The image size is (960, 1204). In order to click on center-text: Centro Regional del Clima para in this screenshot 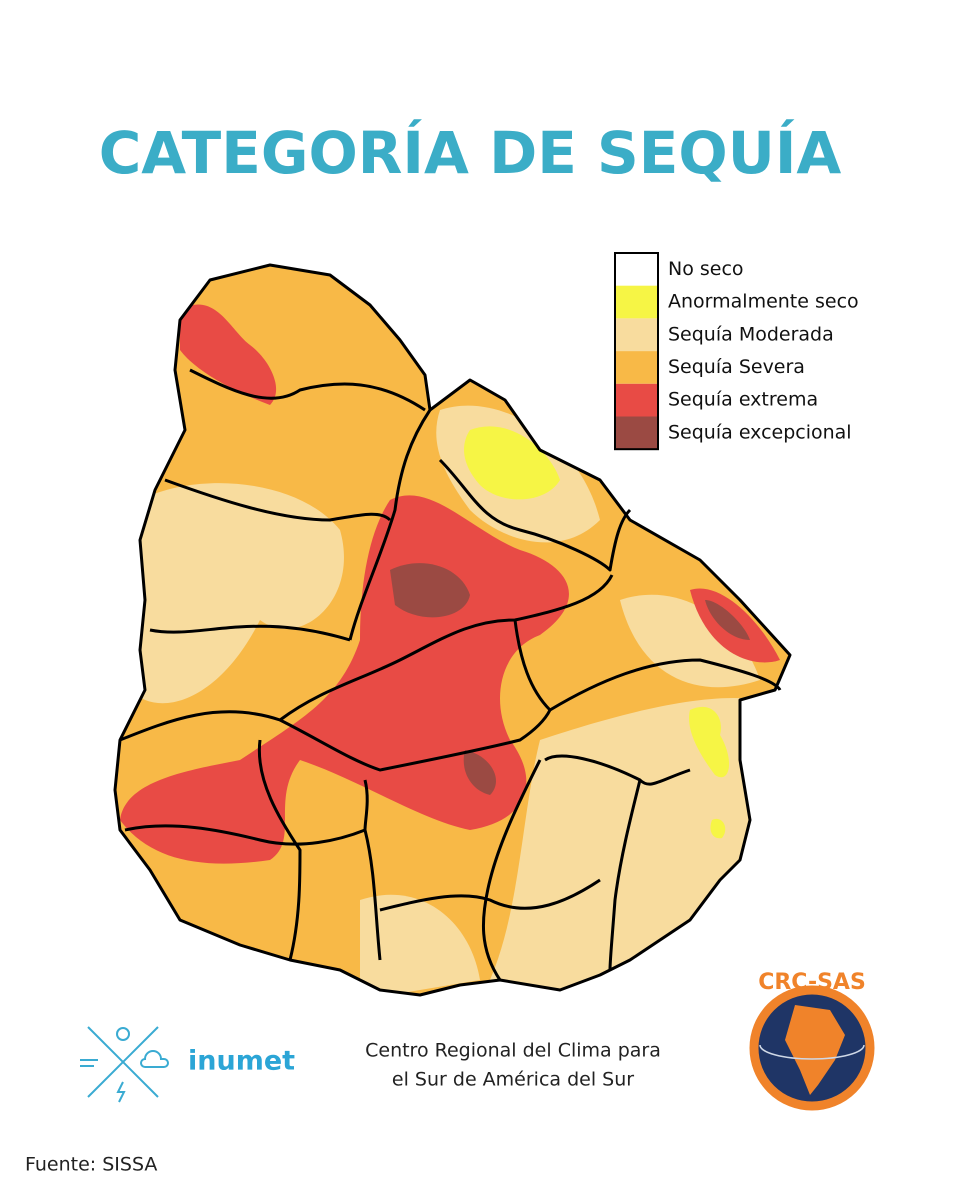, I will do `click(513, 1051)`.